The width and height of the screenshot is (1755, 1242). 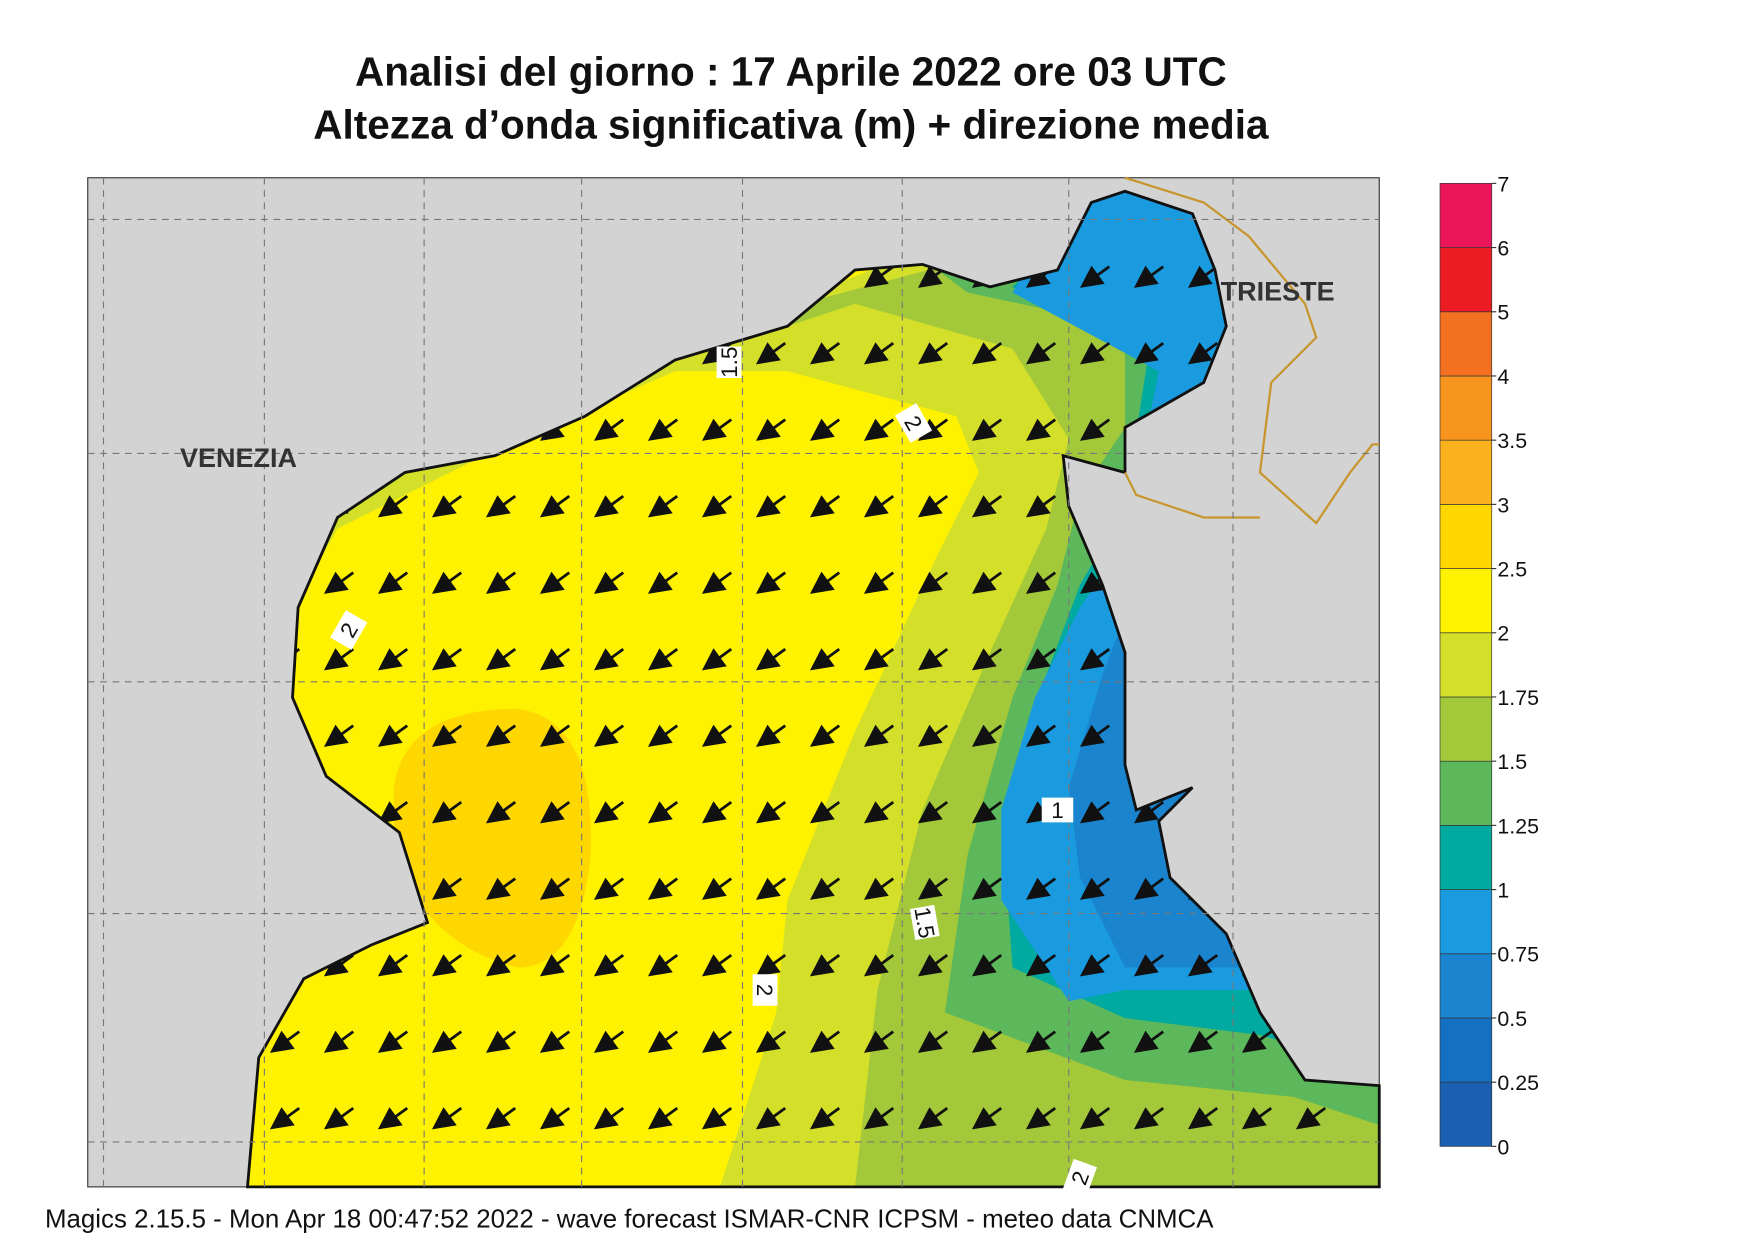 What do you see at coordinates (1489, 665) in the screenshot?
I see `colorbar: 0 0.25 0.5 0.75 1 1.25 1.5 1.75 2 2.5 3 3.5 4 5 6 7` at bounding box center [1489, 665].